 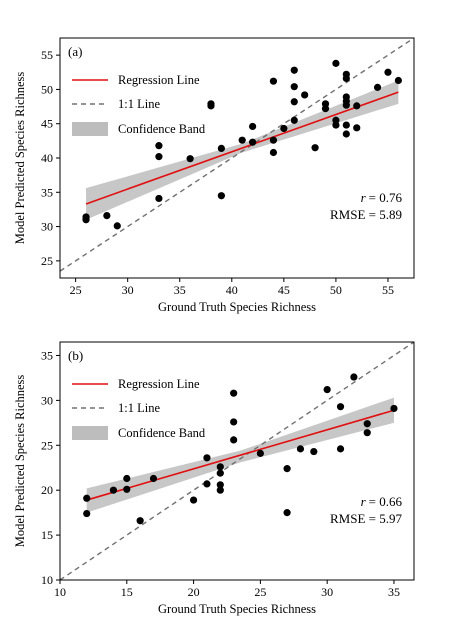 I want to click on correlation-stat: r = 0.76, so click(x=382, y=197).